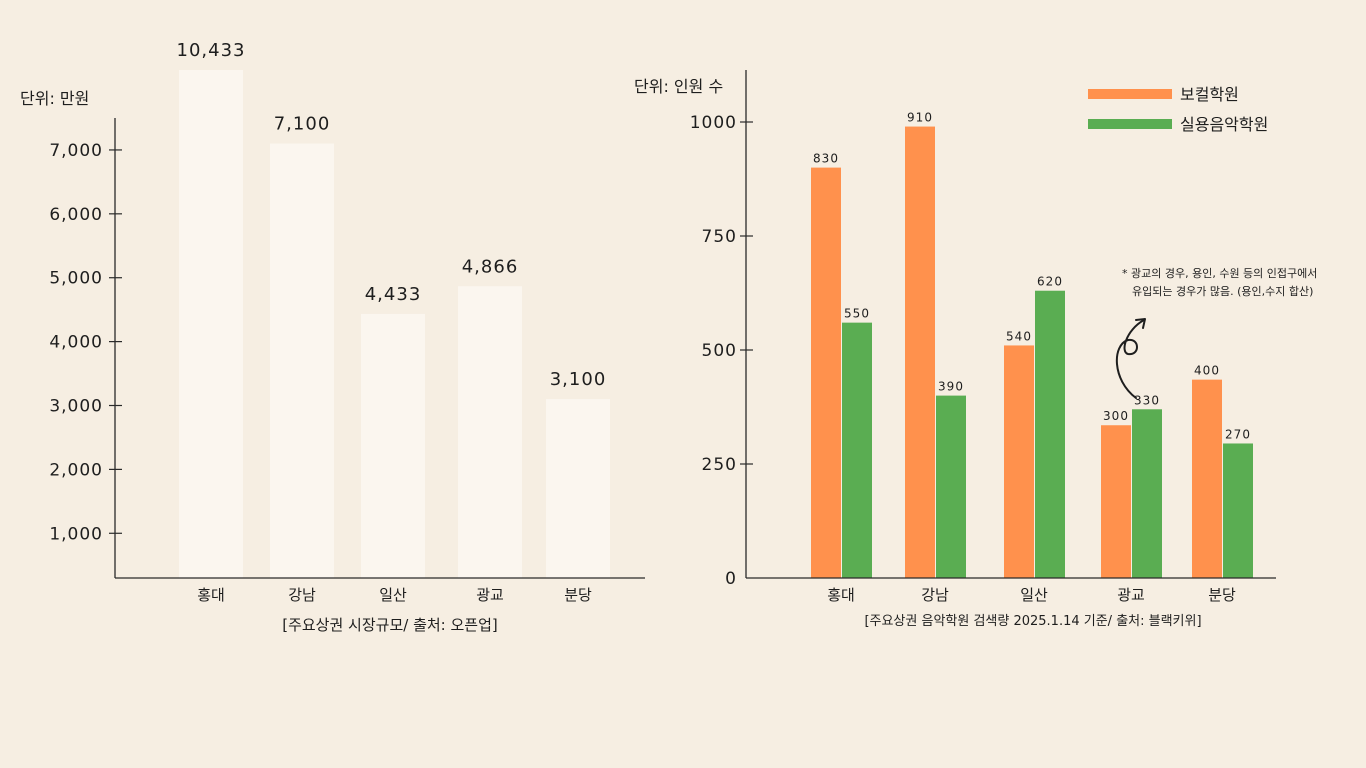 Image resolution: width=1366 pixels, height=768 pixels. Describe the element at coordinates (76, 279) in the screenshot. I see `y-tick-label: 5,000` at that location.